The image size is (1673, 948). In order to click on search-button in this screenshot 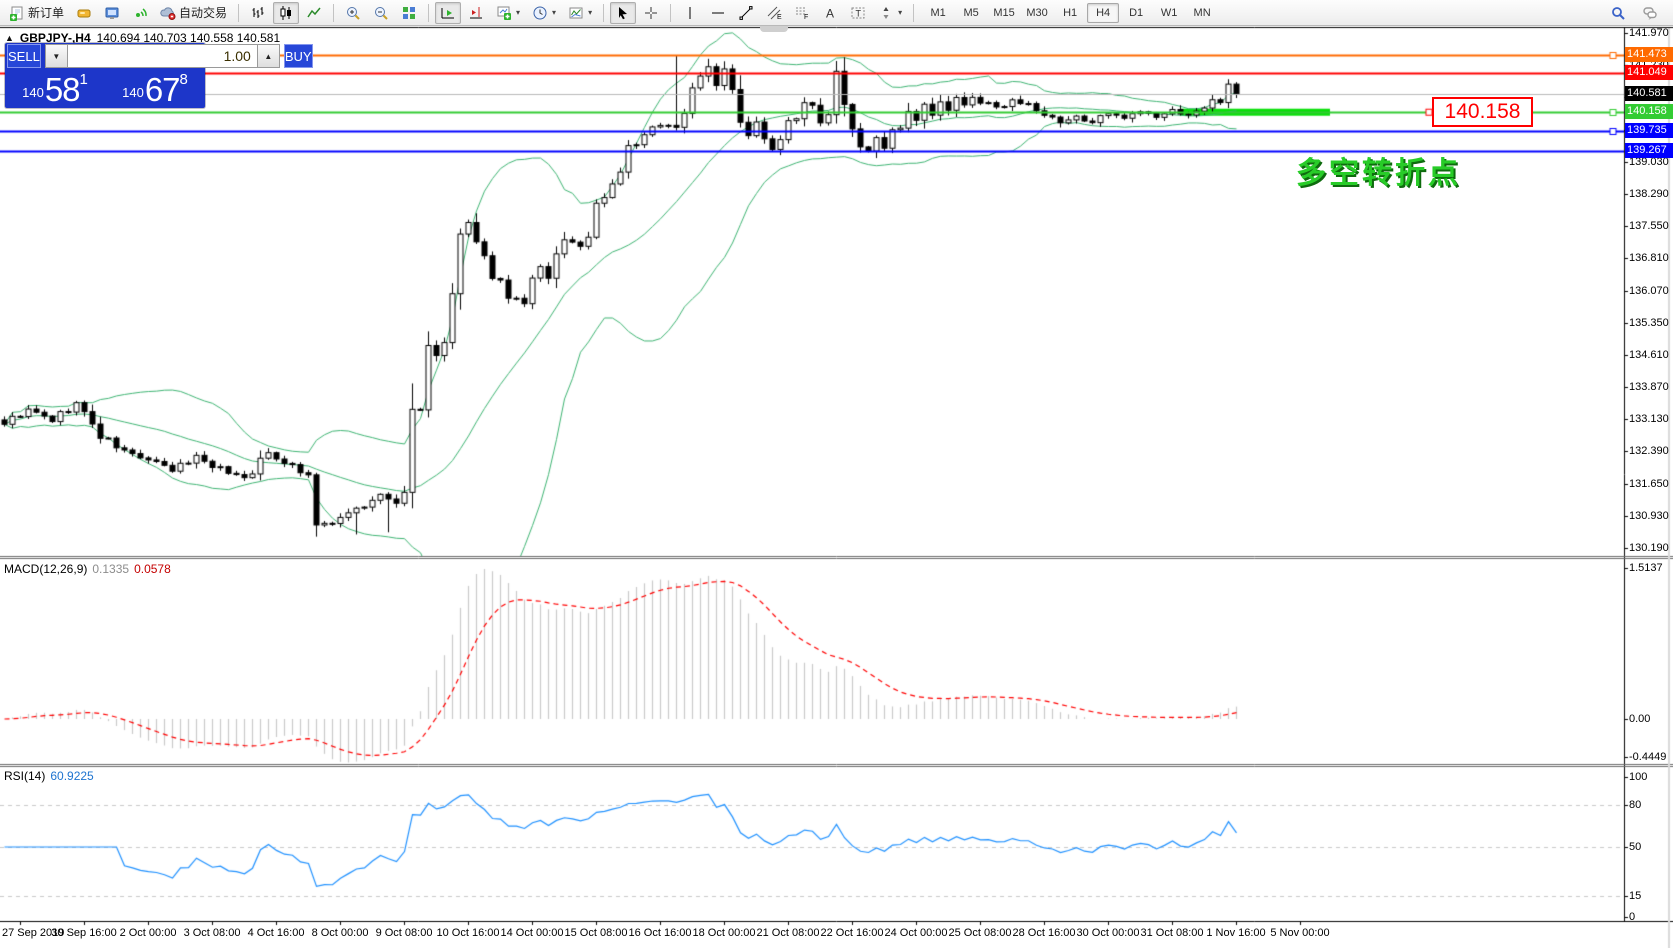, I will do `click(1618, 13)`.